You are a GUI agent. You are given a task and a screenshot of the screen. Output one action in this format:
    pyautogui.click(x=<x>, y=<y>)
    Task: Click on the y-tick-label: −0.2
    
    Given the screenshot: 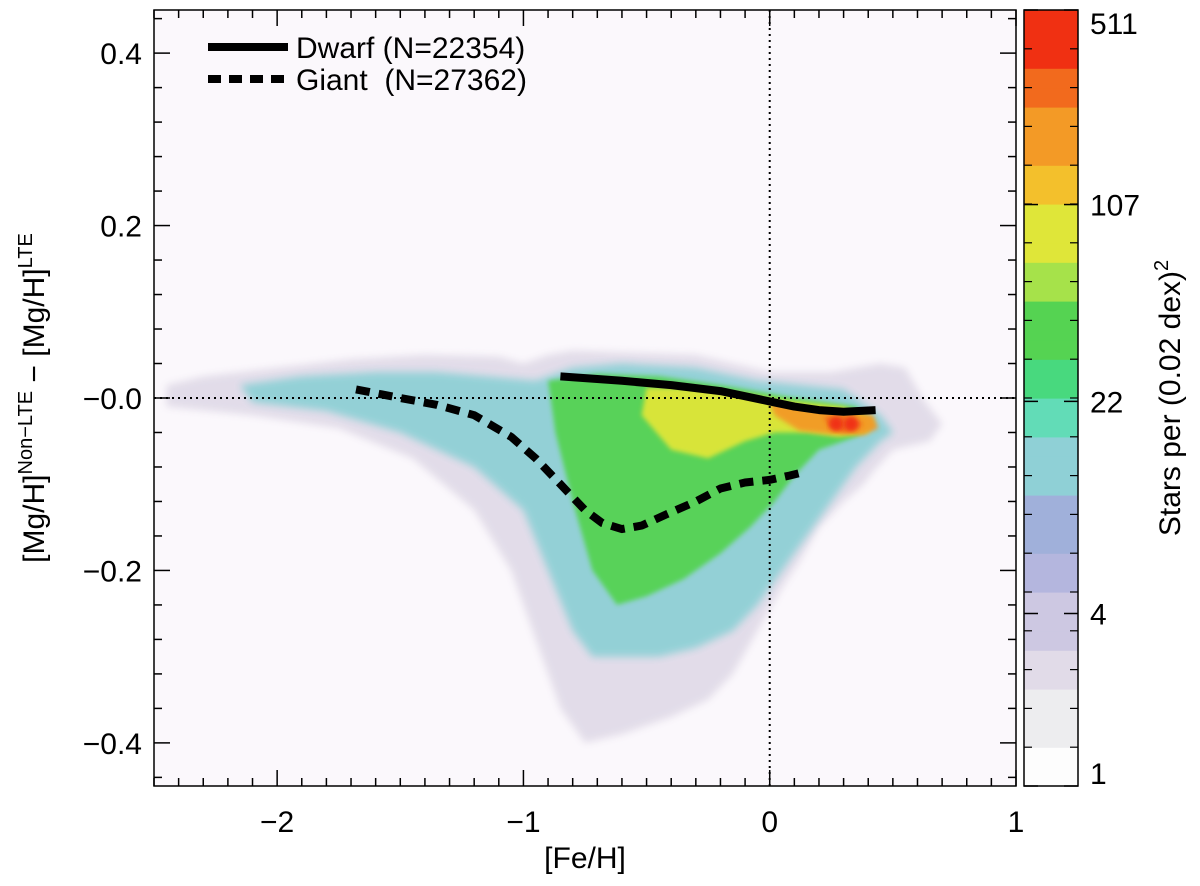 What is the action you would take?
    pyautogui.click(x=112, y=571)
    